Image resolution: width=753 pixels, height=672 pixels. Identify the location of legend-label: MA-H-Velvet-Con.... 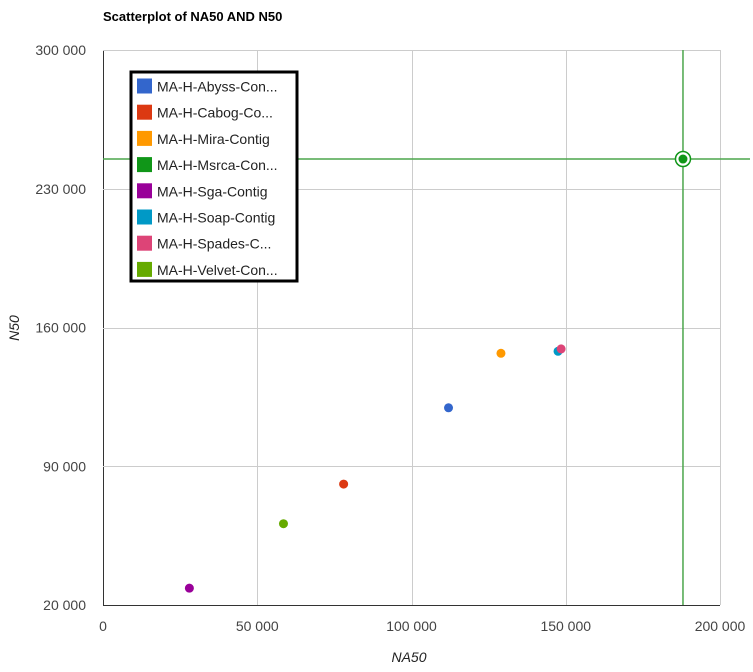
(217, 270).